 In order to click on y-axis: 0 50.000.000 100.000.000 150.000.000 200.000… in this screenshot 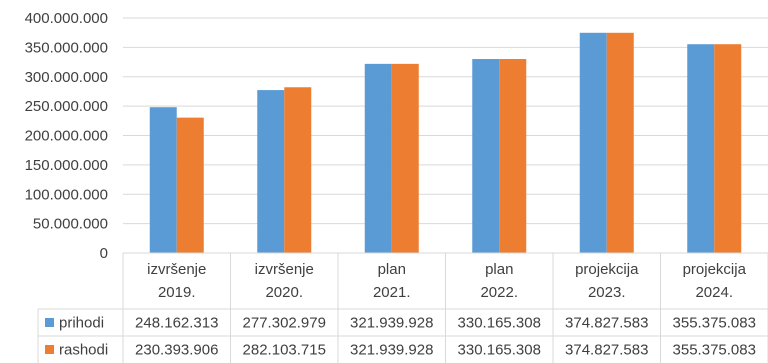, I will do `click(66, 136)`.